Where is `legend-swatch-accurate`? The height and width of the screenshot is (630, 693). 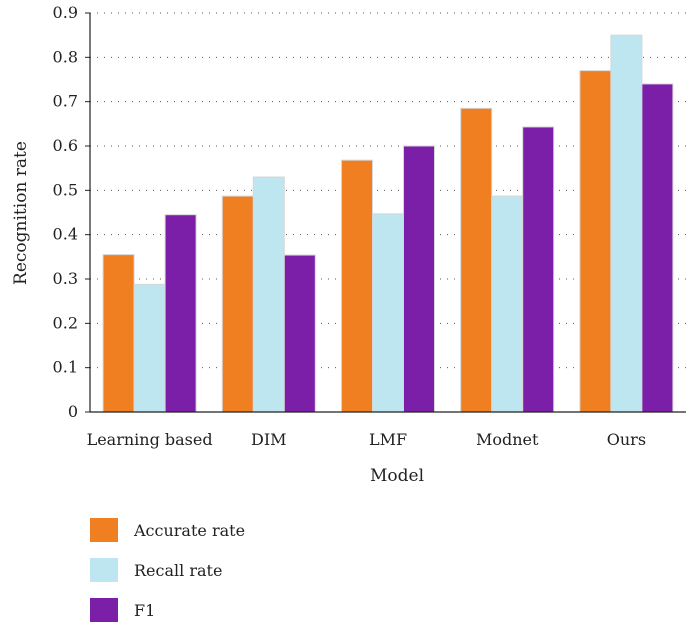
legend-swatch-accurate is located at coordinates (104, 530).